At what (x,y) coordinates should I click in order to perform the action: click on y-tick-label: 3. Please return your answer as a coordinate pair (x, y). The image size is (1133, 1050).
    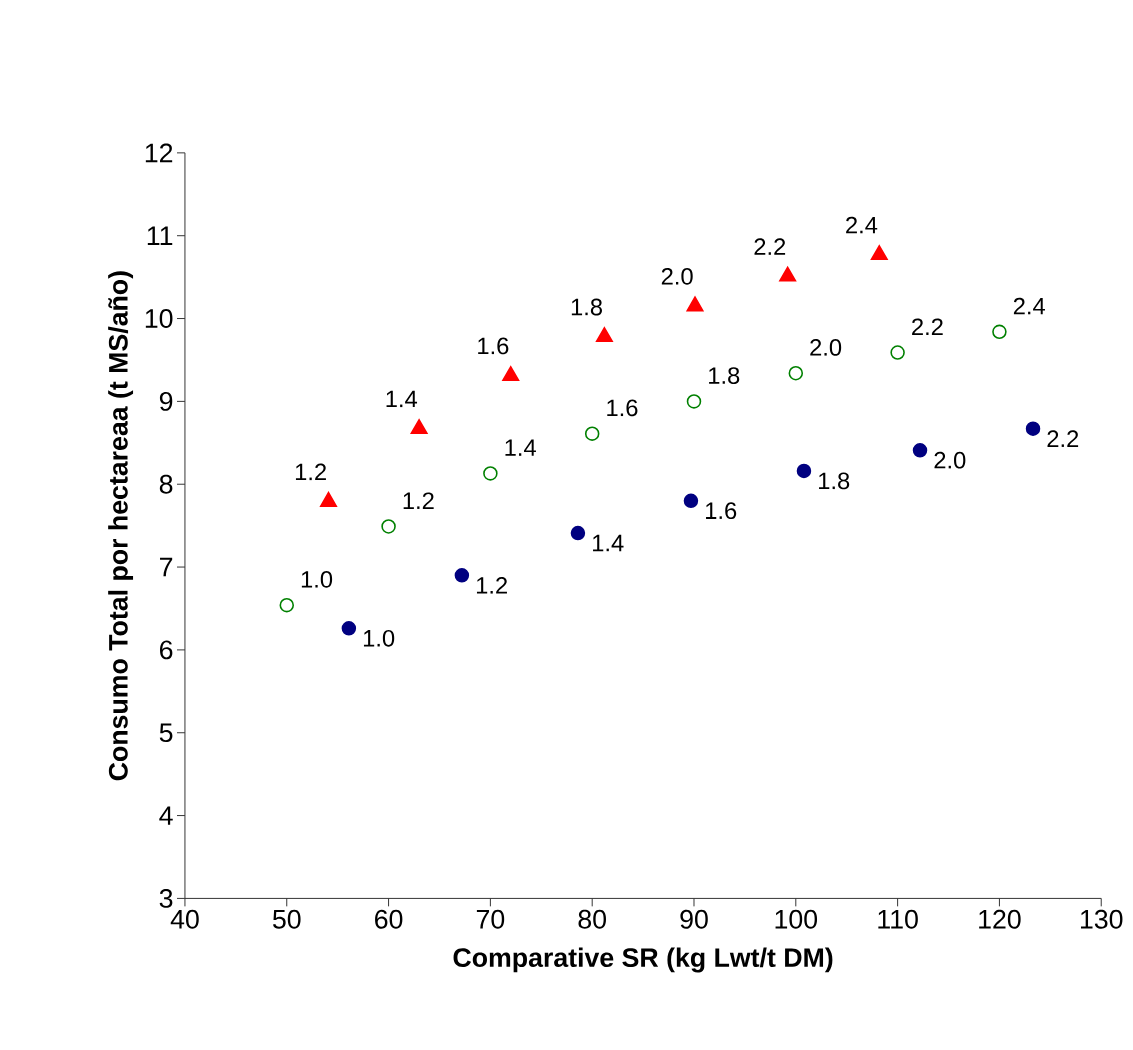
    Looking at the image, I should click on (166, 898).